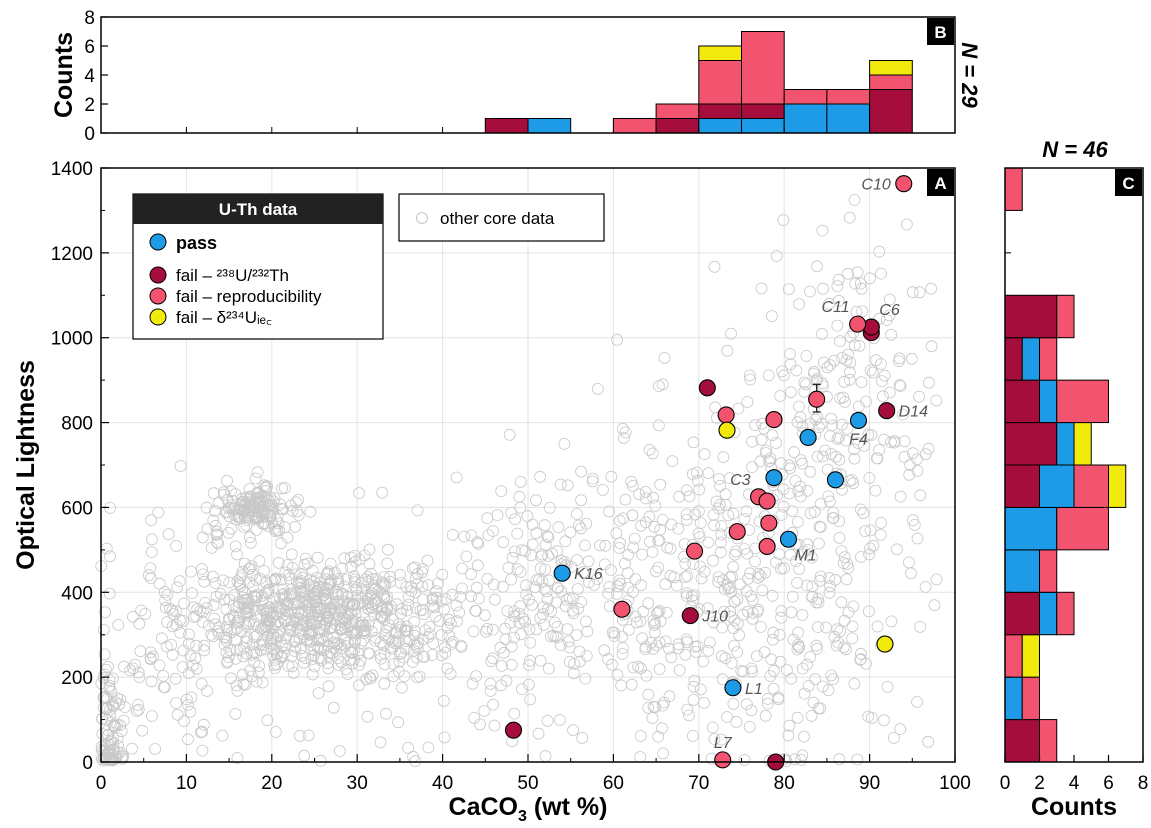 This screenshot has width=1151, height=828. I want to click on sample-label: D14, so click(913, 412).